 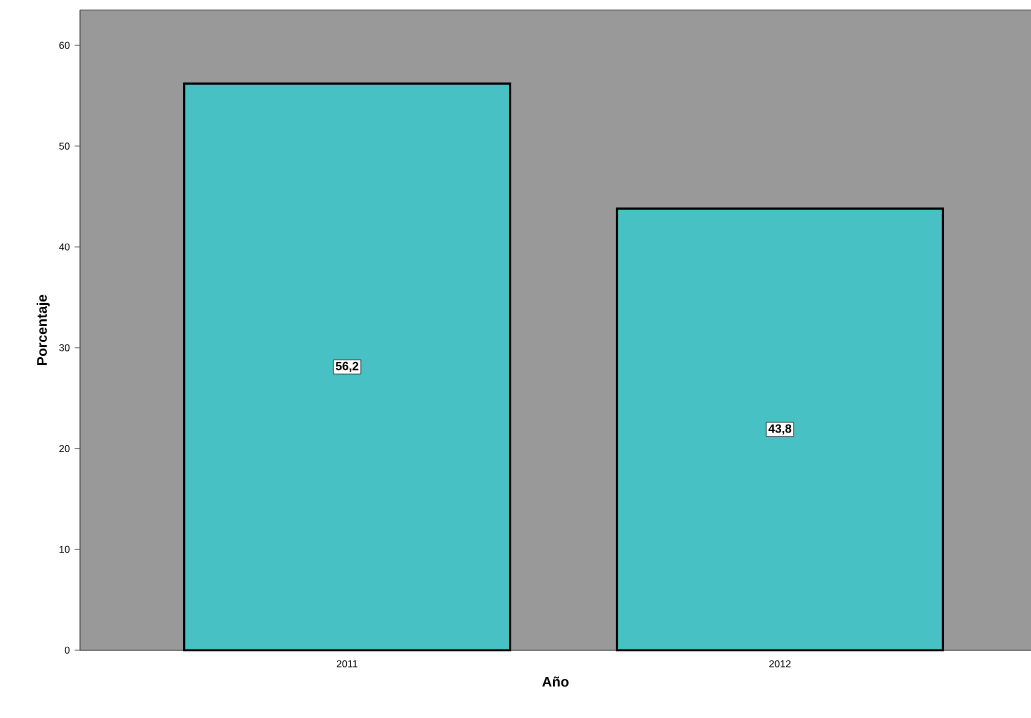 What do you see at coordinates (67, 650) in the screenshot?
I see `y-tick-label: 0` at bounding box center [67, 650].